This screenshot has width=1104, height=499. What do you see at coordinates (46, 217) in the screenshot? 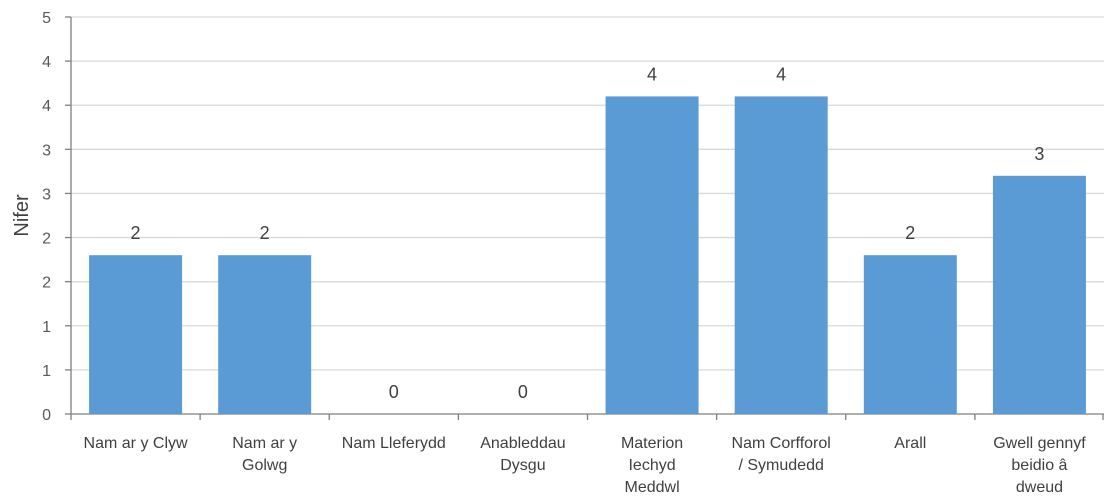
I see `y-tick-labels: 0 1 1 2 2 3 3 4 4 5` at bounding box center [46, 217].